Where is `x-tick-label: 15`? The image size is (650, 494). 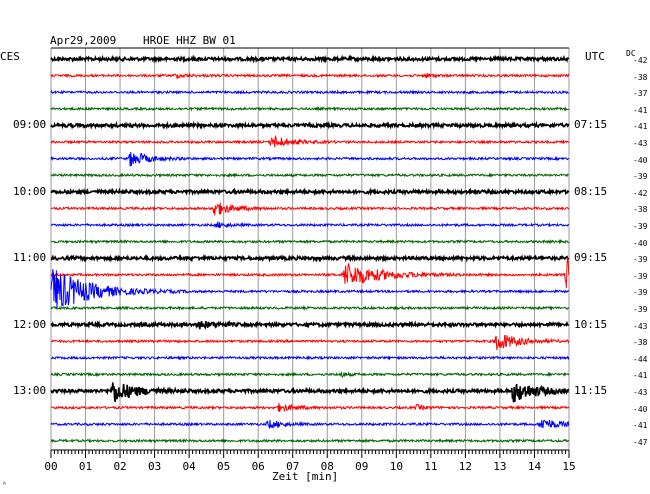
x-tick-label: 15 is located at coordinates (568, 466).